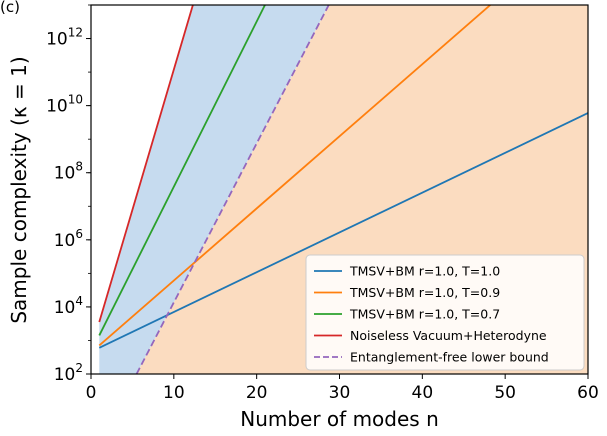 The image size is (607, 436). What do you see at coordinates (68, 306) in the screenshot?
I see `y-tick-label: 10⁴` at bounding box center [68, 306].